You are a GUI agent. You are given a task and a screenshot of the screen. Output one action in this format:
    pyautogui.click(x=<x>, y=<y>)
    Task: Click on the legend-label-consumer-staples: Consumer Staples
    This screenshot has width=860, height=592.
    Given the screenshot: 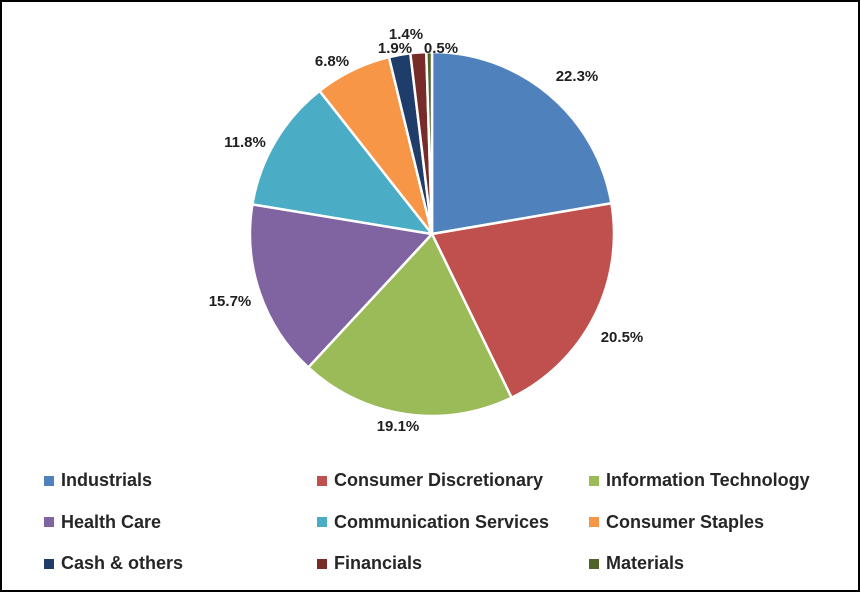 What is the action you would take?
    pyautogui.click(x=685, y=521)
    